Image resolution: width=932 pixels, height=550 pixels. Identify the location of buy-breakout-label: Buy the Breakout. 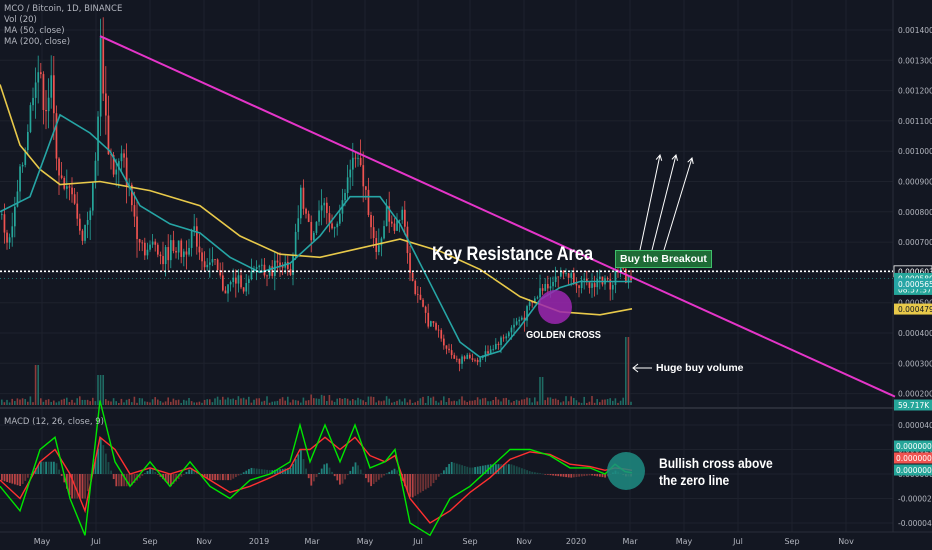
(663, 259).